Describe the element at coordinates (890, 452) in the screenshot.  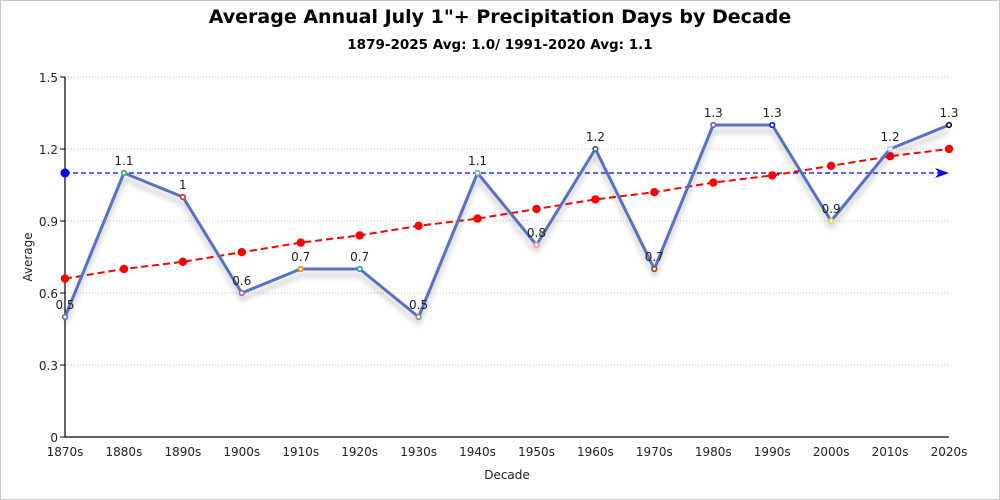
I see `x-tick-label: 2010s` at that location.